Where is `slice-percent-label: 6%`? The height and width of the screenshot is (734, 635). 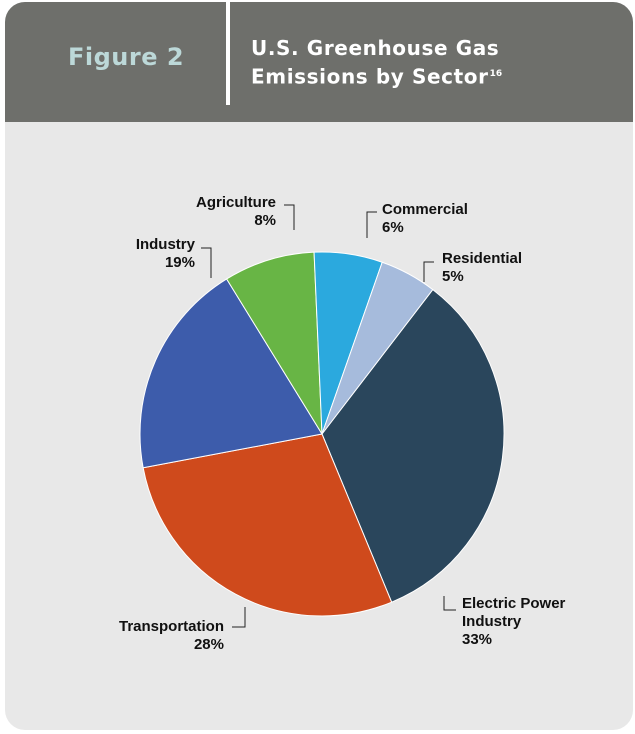
slice-percent-label: 6% is located at coordinates (393, 227).